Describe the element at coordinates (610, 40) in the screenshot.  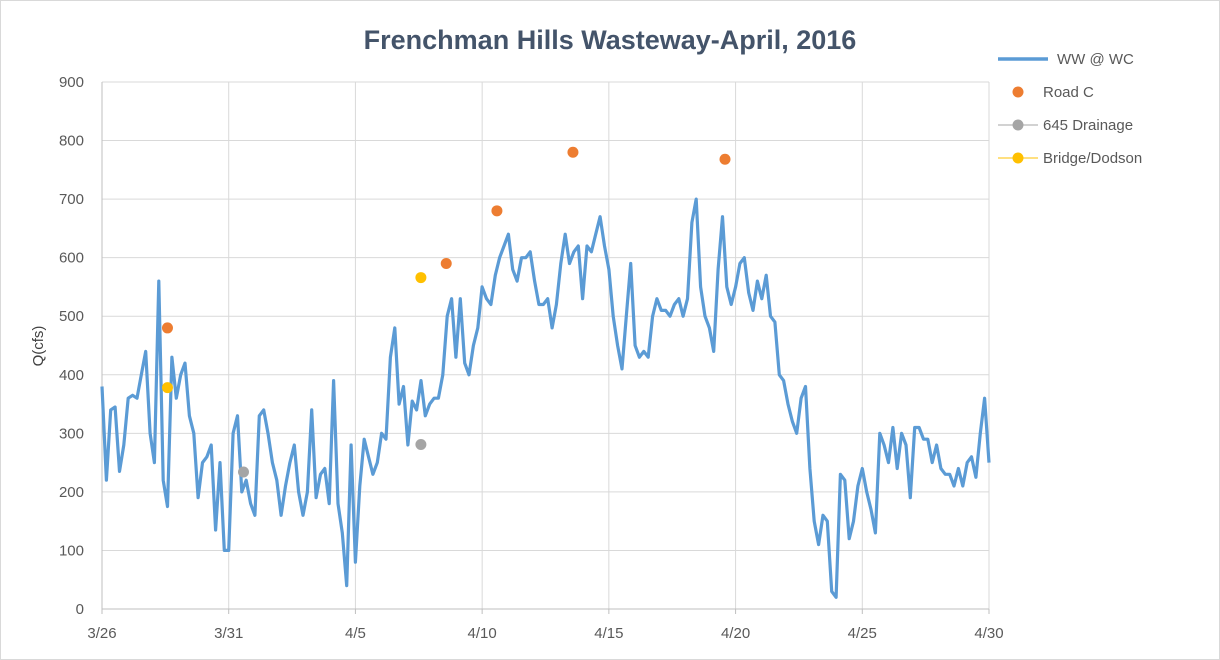
I see `chart-title: Frenchman Hills Wasteway-April, 2016` at that location.